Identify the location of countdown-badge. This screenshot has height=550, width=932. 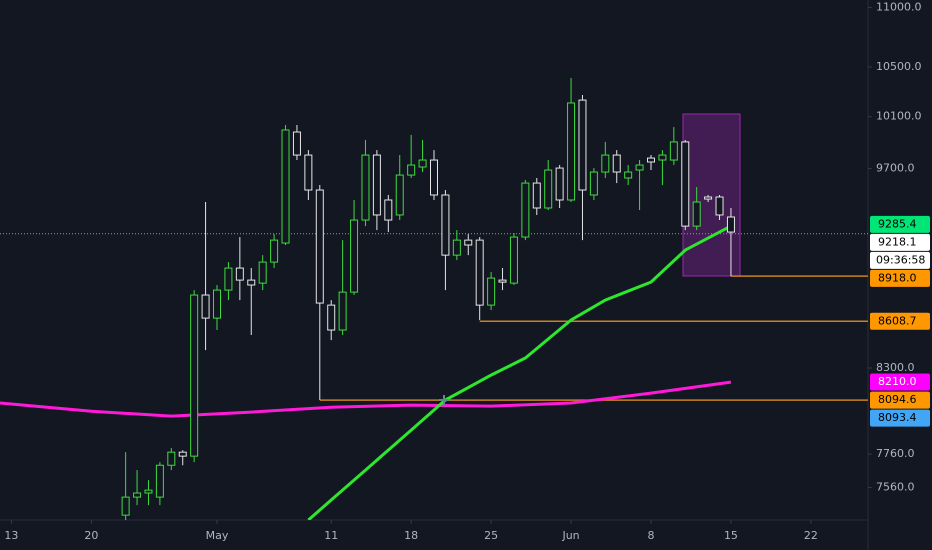
(900, 260).